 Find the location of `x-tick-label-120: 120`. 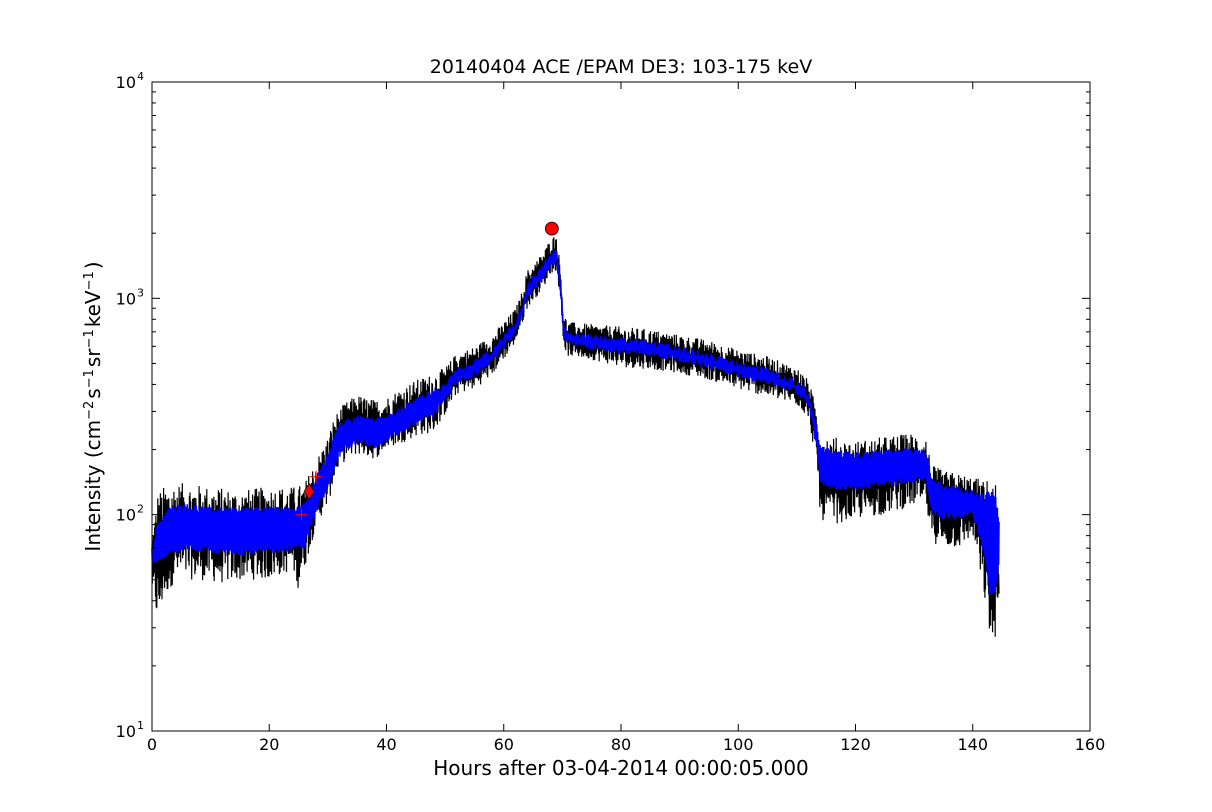

x-tick-label-120: 120 is located at coordinates (855, 744).